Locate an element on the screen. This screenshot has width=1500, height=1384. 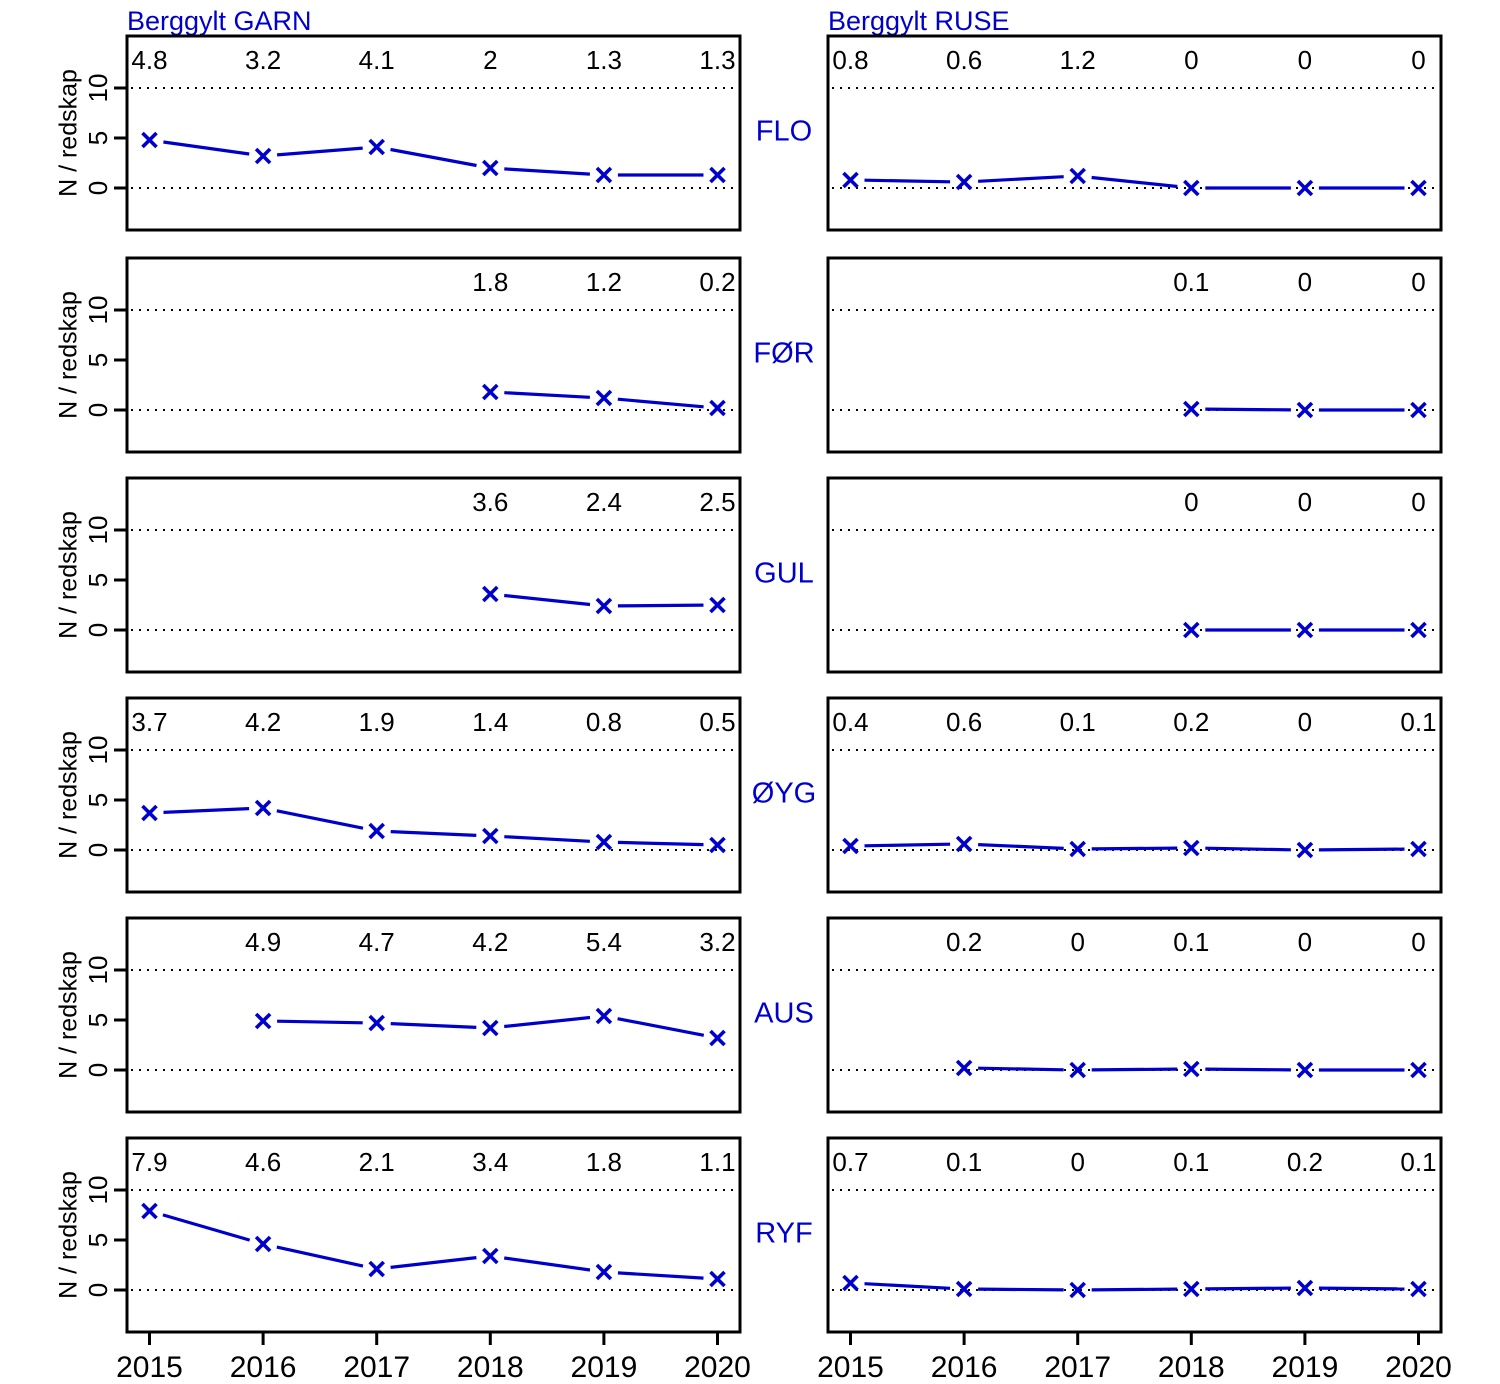
mean-annotation: 5.4 is located at coordinates (604, 942).